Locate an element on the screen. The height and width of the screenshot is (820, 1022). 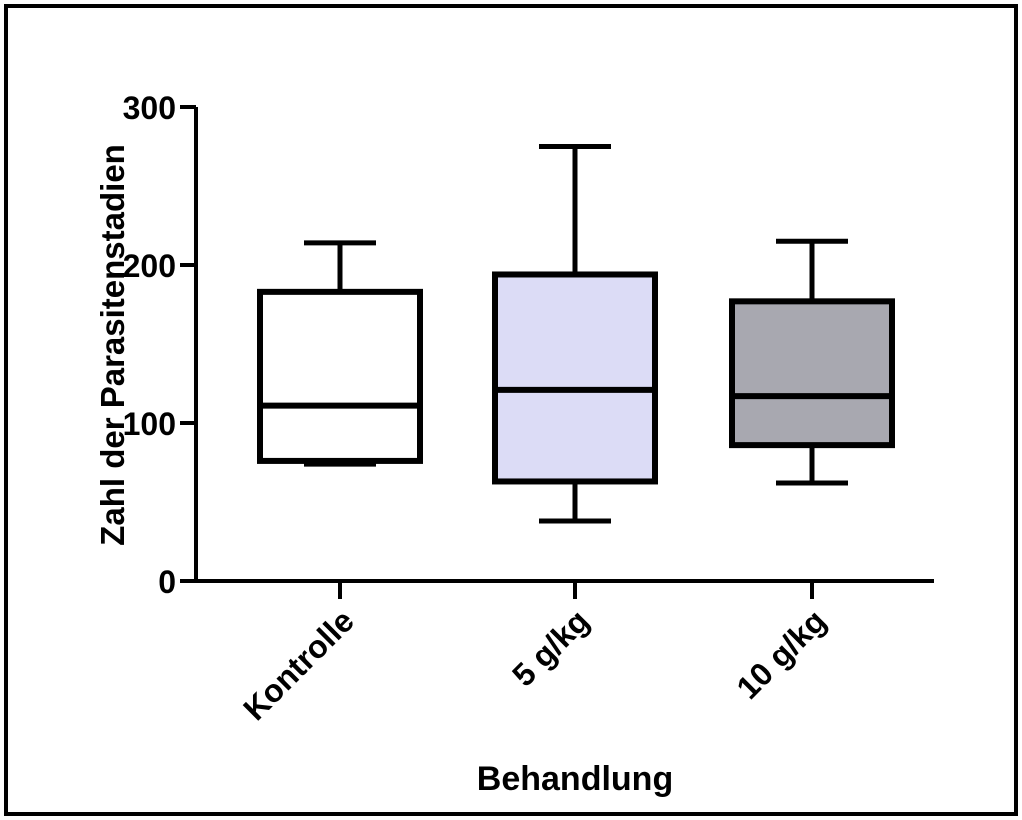
y-tick-label: 300 is located at coordinates (149, 108).